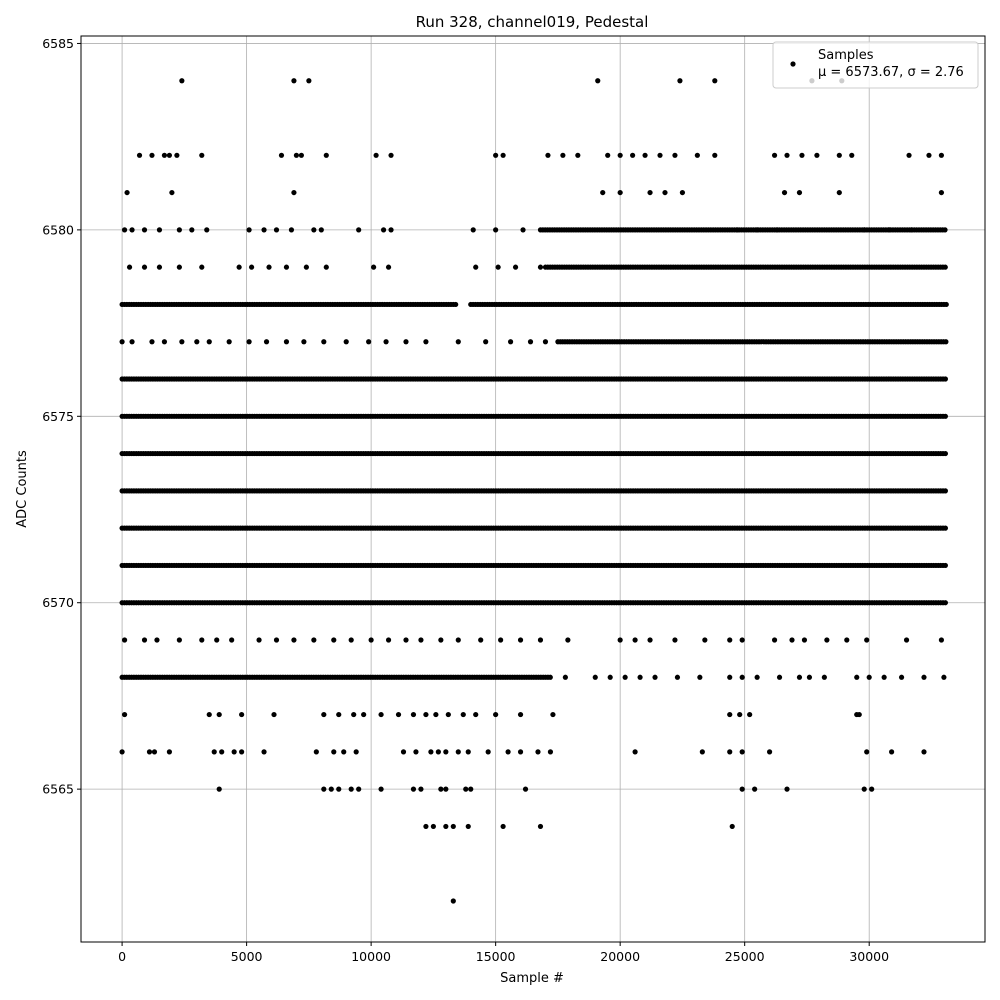 This screenshot has width=1000, height=1000. What do you see at coordinates (891, 72) in the screenshot?
I see `legend-stats: μ = 6573.67, σ = 2.76` at bounding box center [891, 72].